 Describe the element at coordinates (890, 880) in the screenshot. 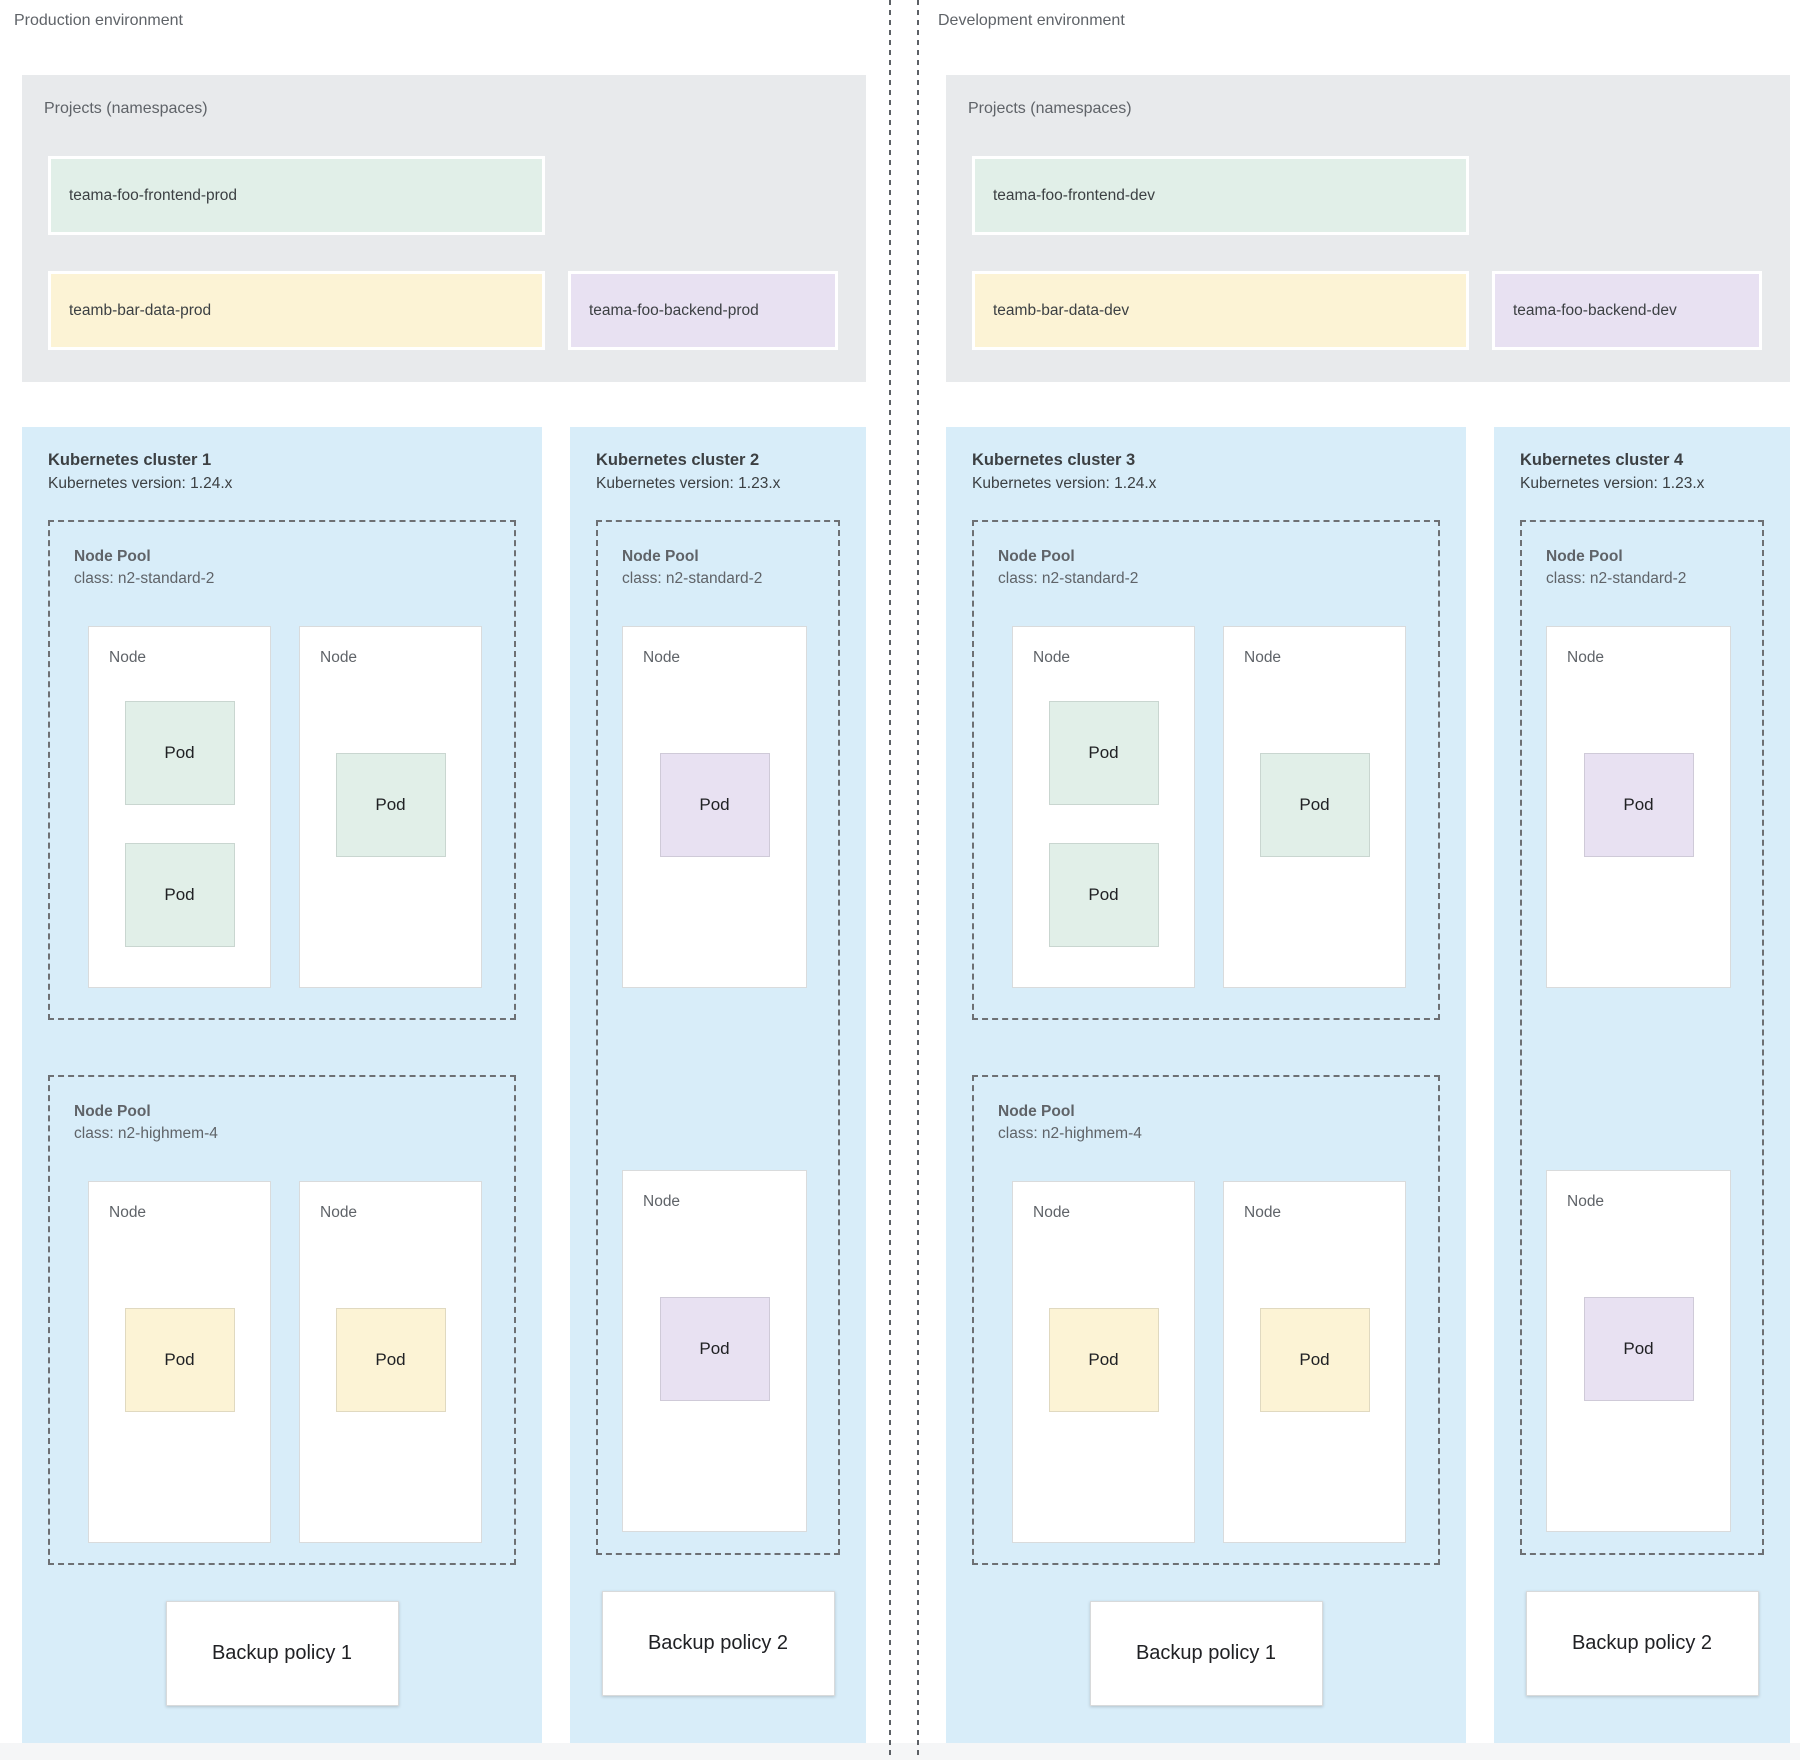

I see `environment-divider-line-left` at that location.